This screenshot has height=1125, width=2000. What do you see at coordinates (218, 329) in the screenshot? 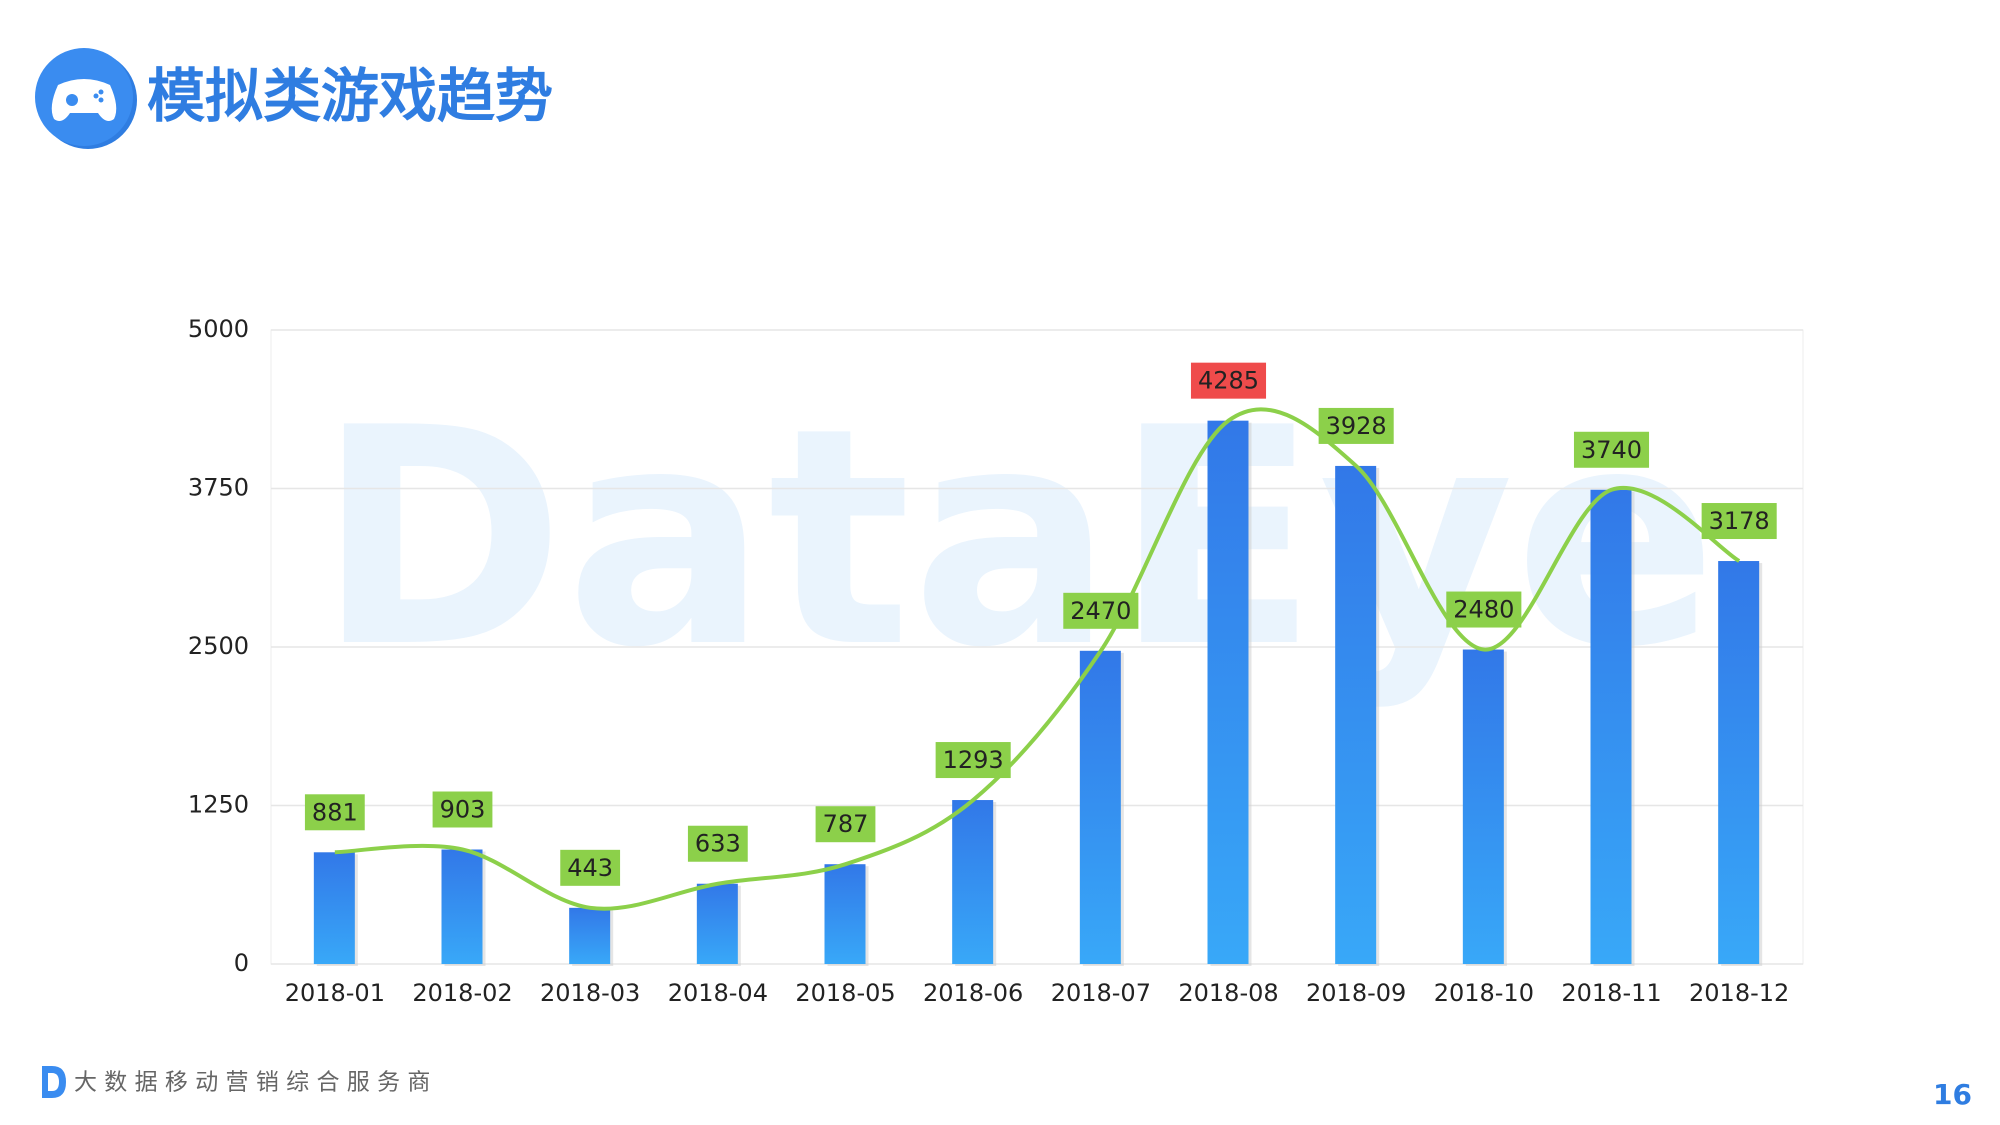
I see `y-tick-label: 5000` at bounding box center [218, 329].